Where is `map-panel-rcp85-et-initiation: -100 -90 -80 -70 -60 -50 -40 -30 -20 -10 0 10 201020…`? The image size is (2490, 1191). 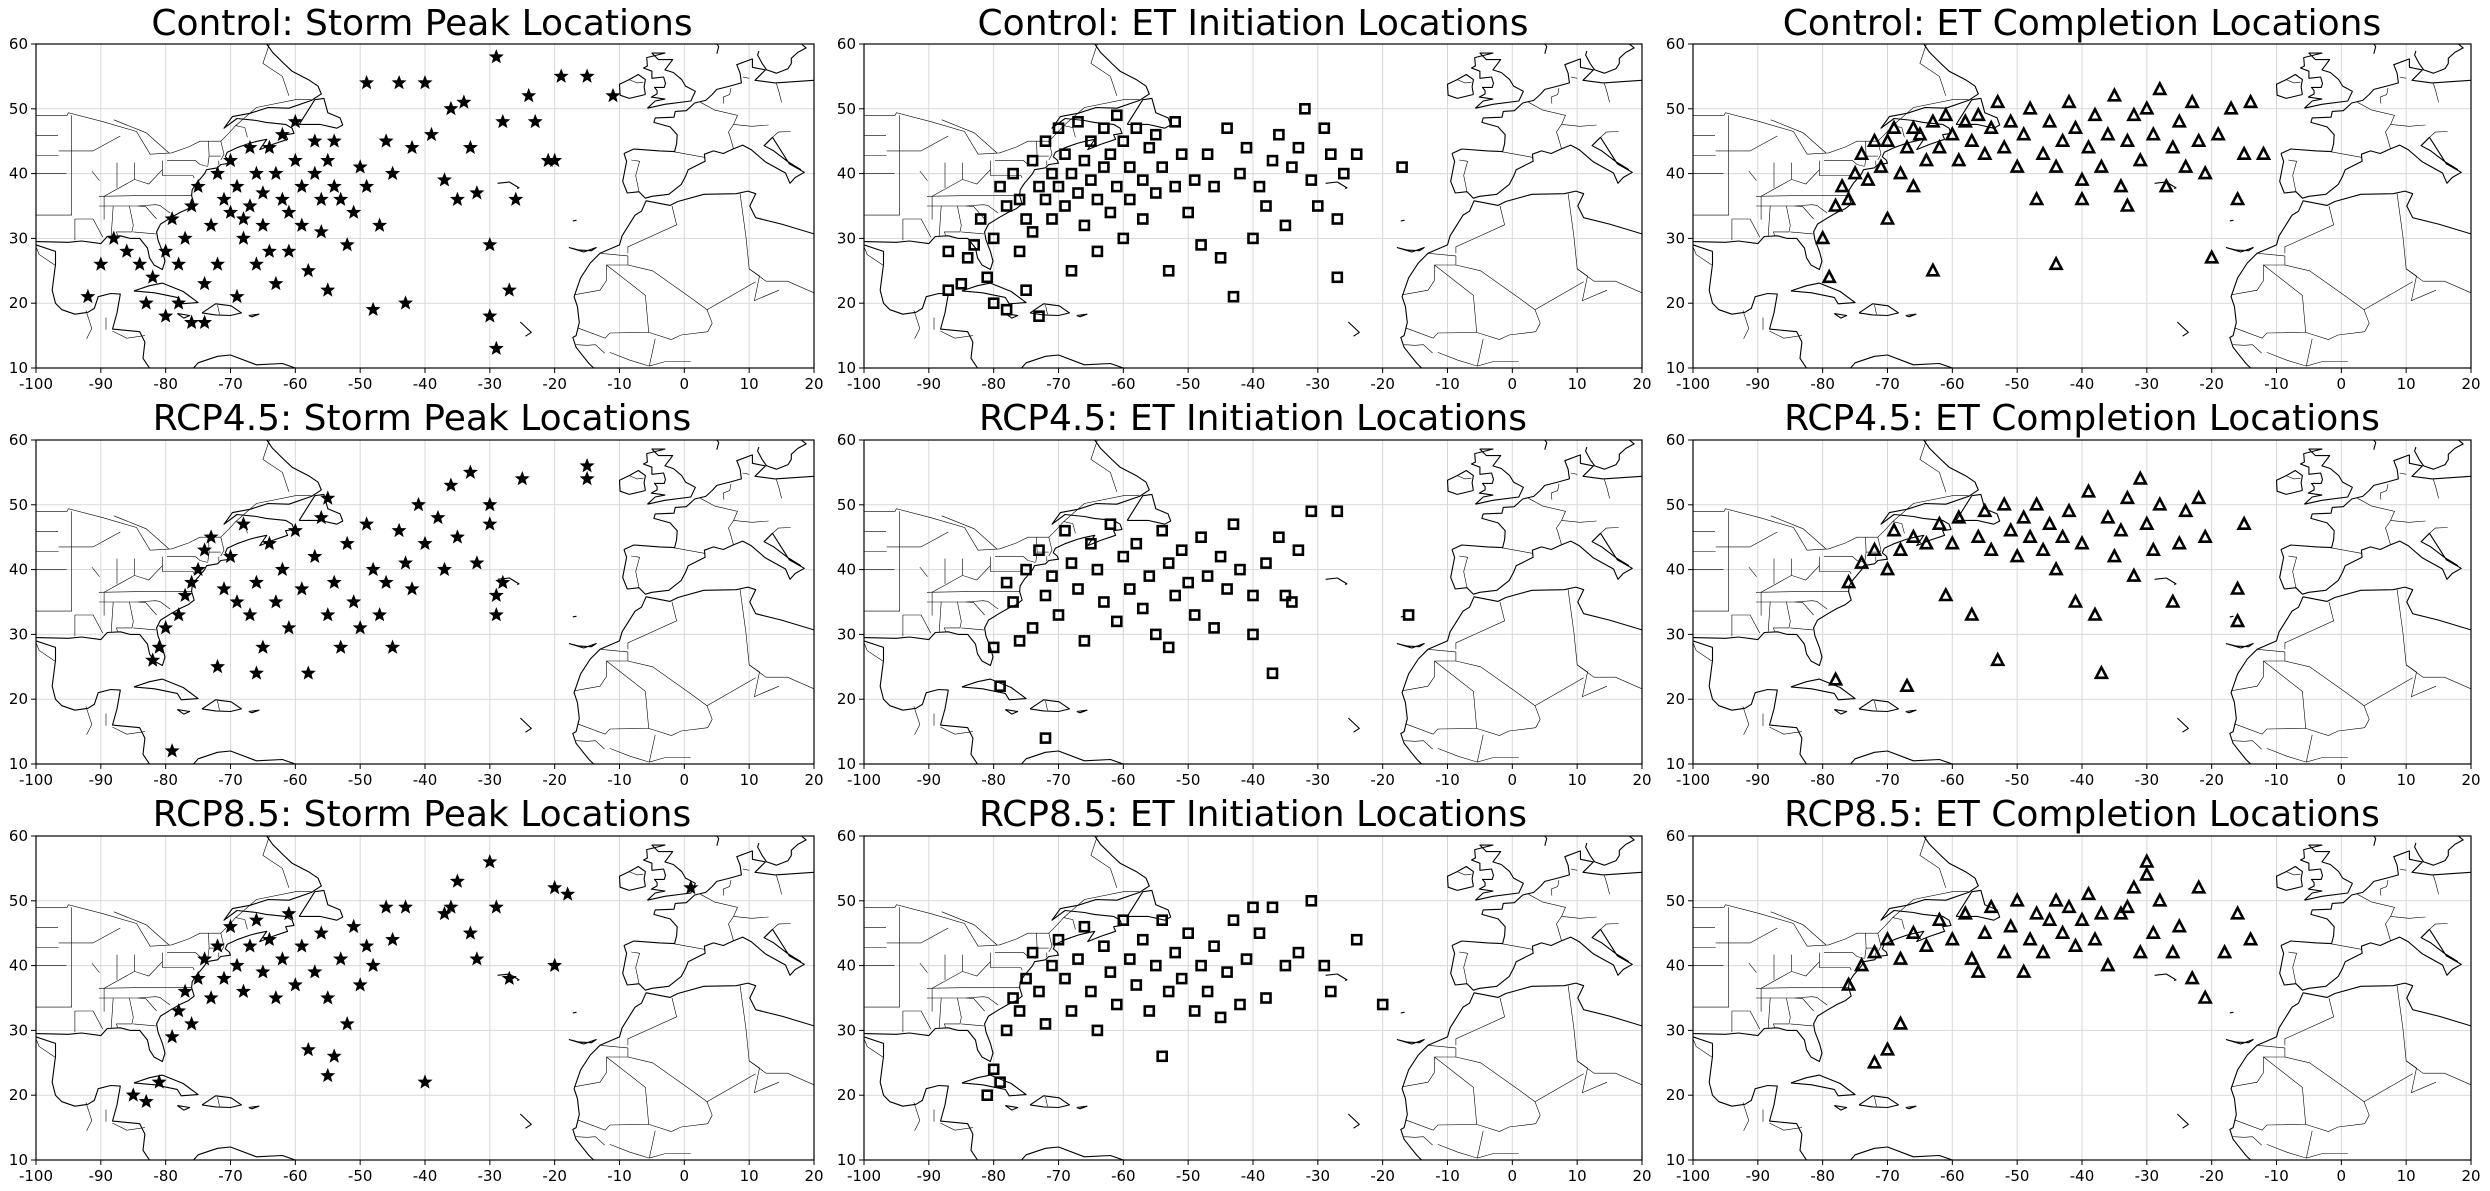 map-panel-rcp85-et-initiation: -100 -90 -80 -70 -60 -50 -40 -30 -20 -10 0 10 201020… is located at coordinates (1244, 1006).